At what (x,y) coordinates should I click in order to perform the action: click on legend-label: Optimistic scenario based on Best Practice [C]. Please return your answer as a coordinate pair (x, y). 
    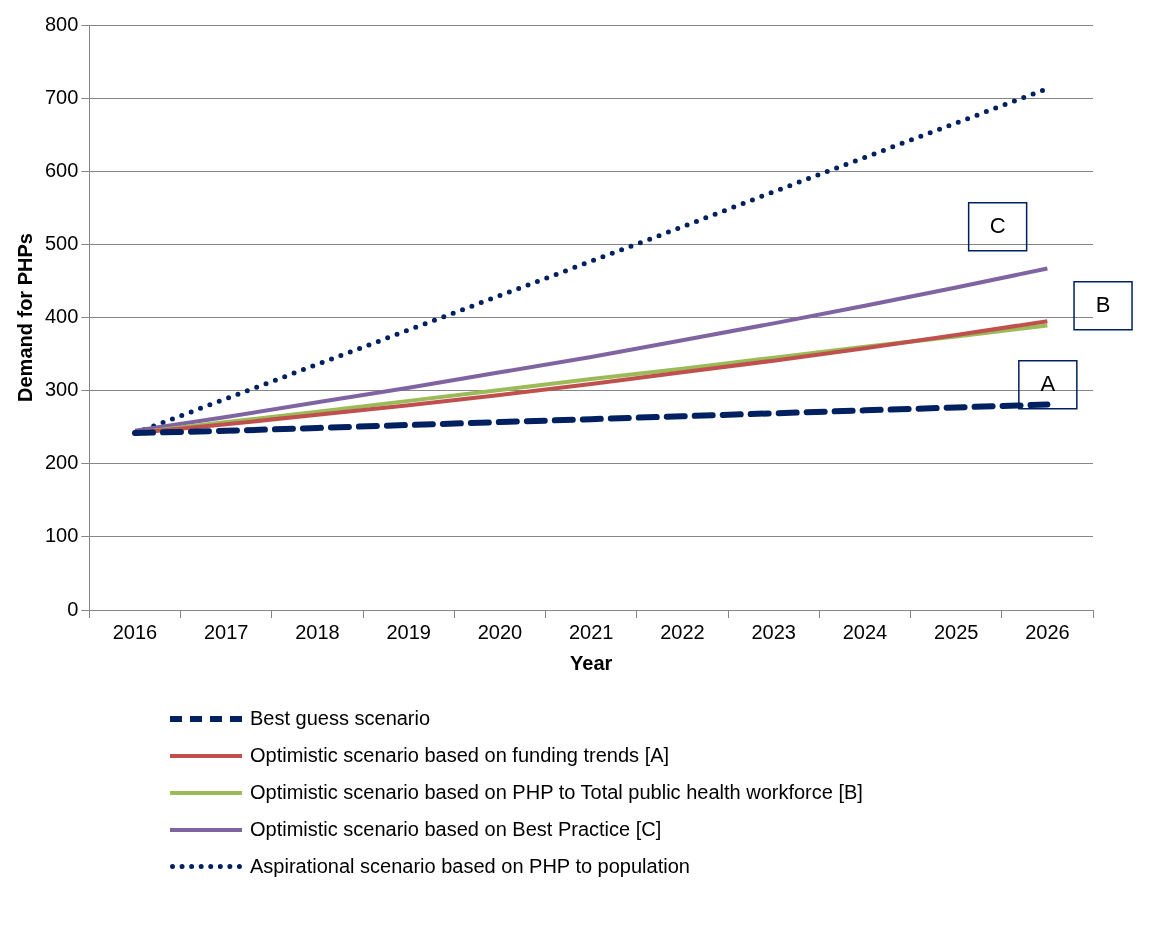
    Looking at the image, I should click on (456, 829).